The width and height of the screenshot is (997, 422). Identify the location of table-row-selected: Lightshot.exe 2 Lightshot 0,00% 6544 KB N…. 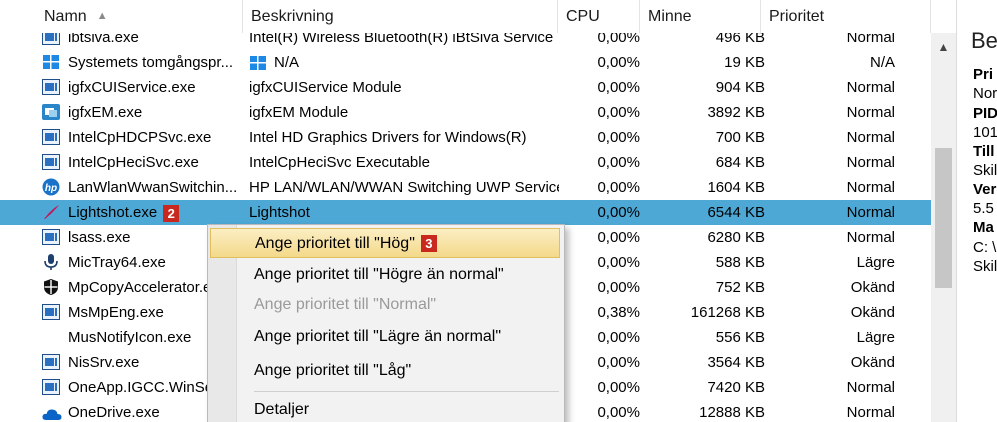
(465, 212).